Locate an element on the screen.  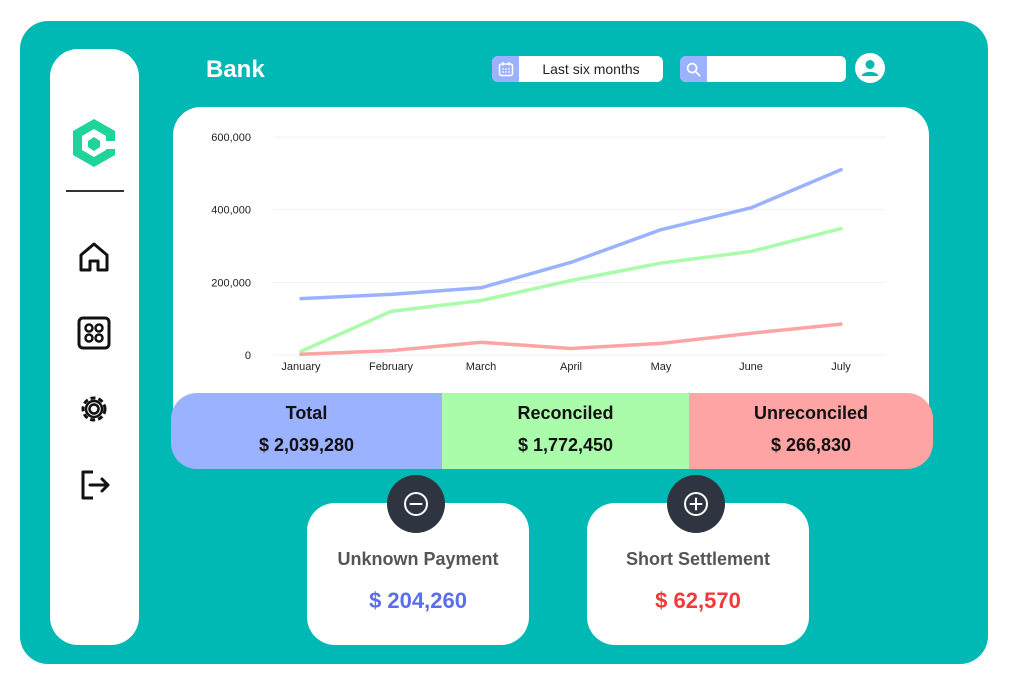
x-tick-label: March is located at coordinates (481, 367).